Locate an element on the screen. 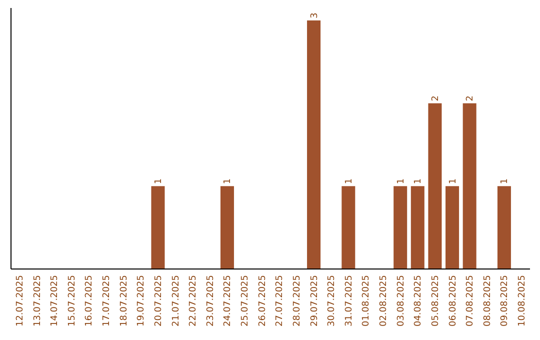 The width and height of the screenshot is (540, 340). x-tick-label: 30.07.2025 is located at coordinates (332, 301).